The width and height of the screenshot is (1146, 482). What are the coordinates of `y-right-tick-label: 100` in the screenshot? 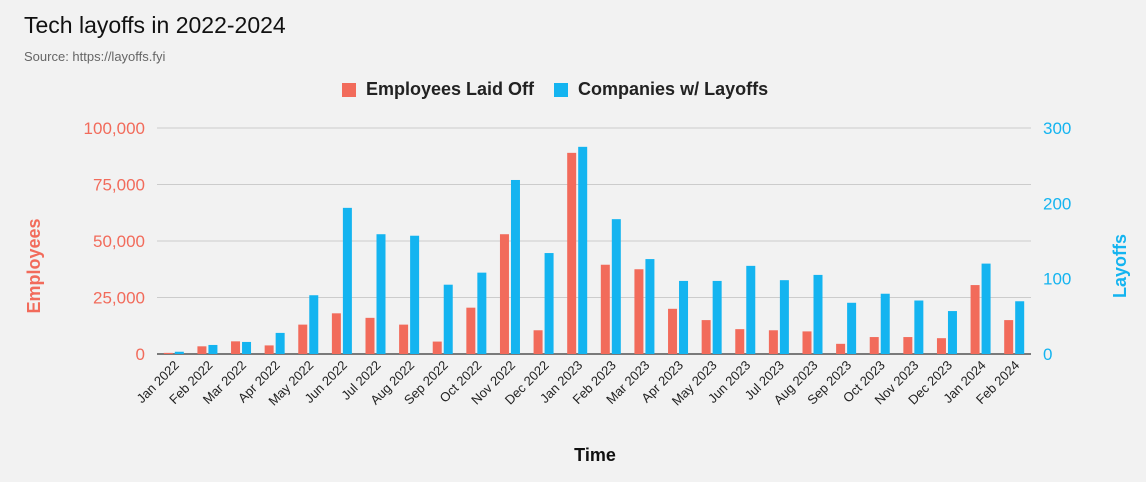 It's located at (1057, 279).